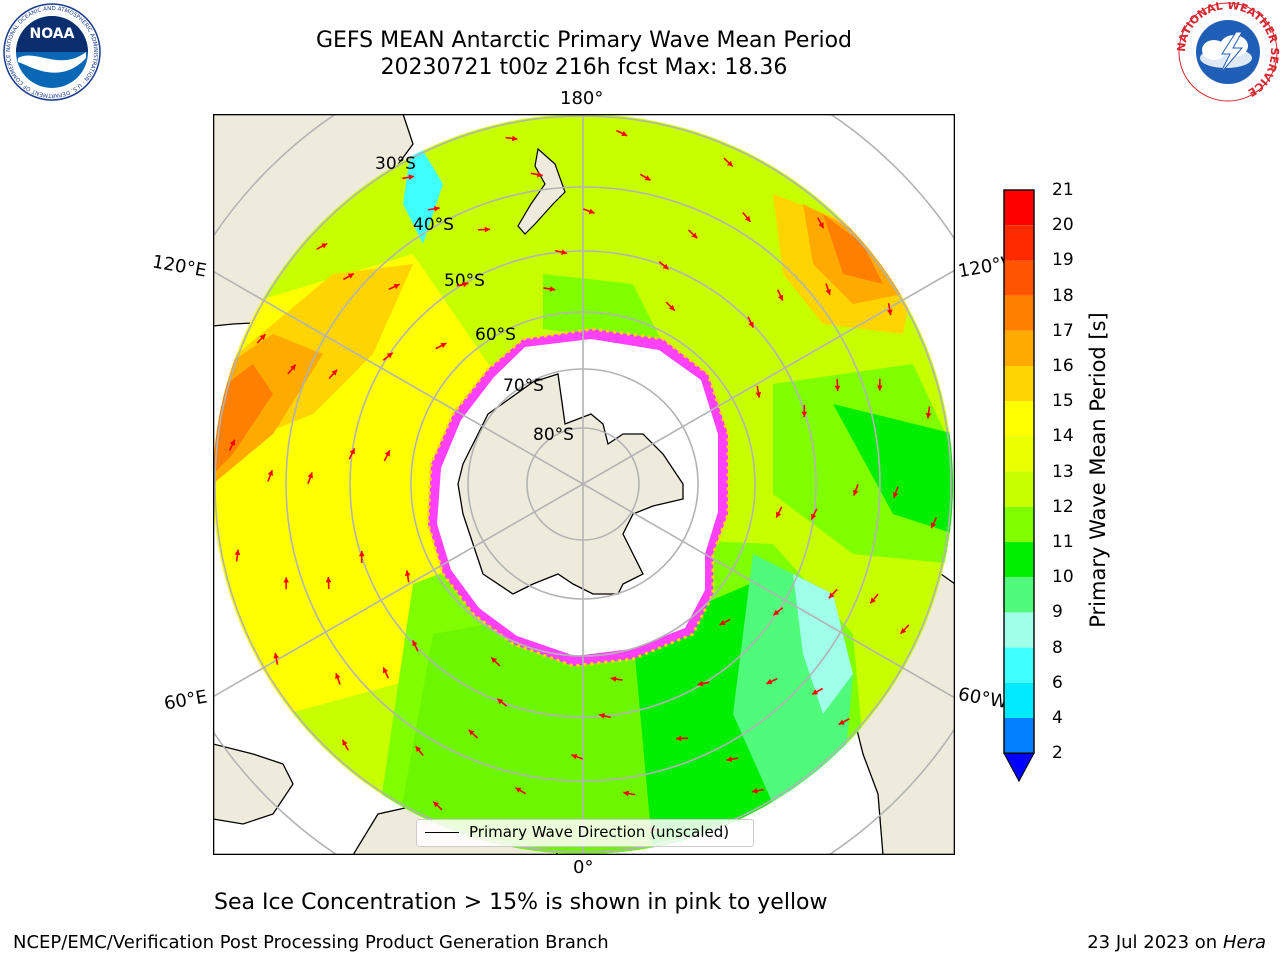 This screenshot has height=960, width=1280. I want to click on colorbar-tick: 11, so click(1063, 542).